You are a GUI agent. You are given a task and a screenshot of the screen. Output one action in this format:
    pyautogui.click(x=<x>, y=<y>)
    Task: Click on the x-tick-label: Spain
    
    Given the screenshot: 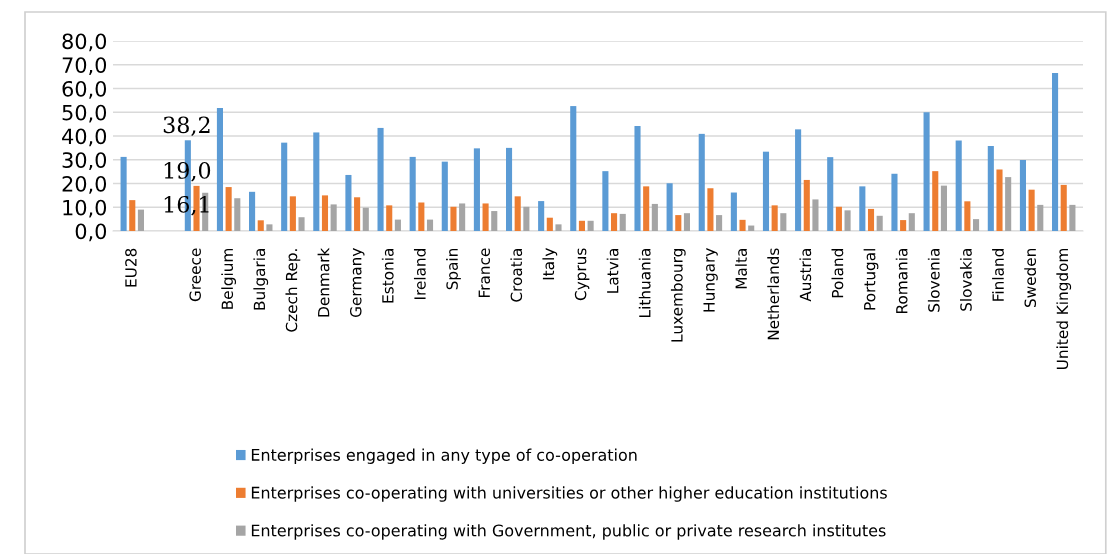 What is the action you would take?
    pyautogui.click(x=453, y=269)
    